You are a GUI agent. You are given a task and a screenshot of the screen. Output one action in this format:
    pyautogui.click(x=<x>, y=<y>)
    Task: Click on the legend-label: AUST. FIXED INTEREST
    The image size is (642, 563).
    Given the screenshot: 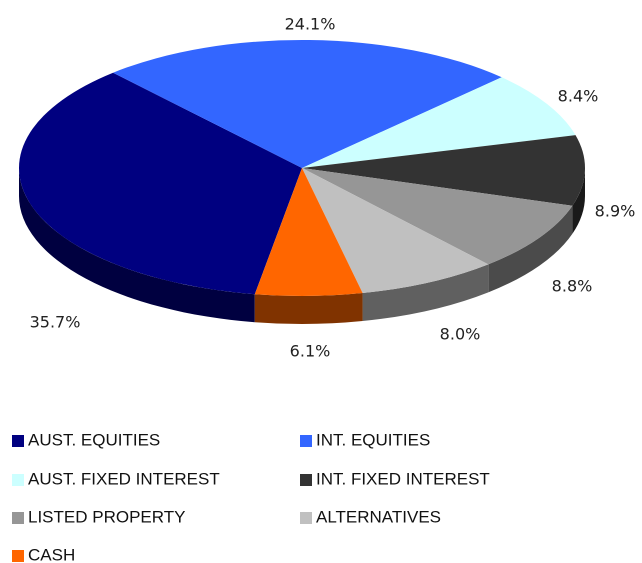 What is the action you would take?
    pyautogui.click(x=124, y=478)
    